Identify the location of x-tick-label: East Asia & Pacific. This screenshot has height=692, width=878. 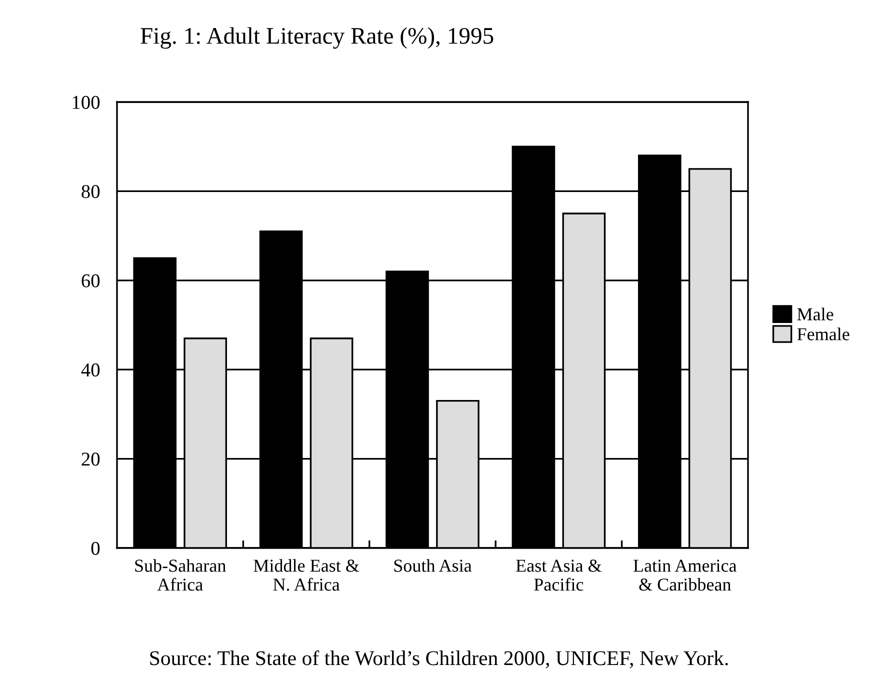
(559, 575).